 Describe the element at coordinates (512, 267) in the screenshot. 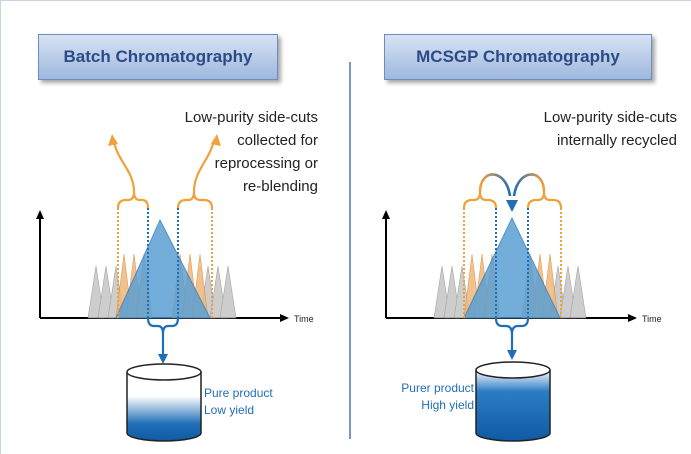

I see `mcsgp-main-peak` at that location.